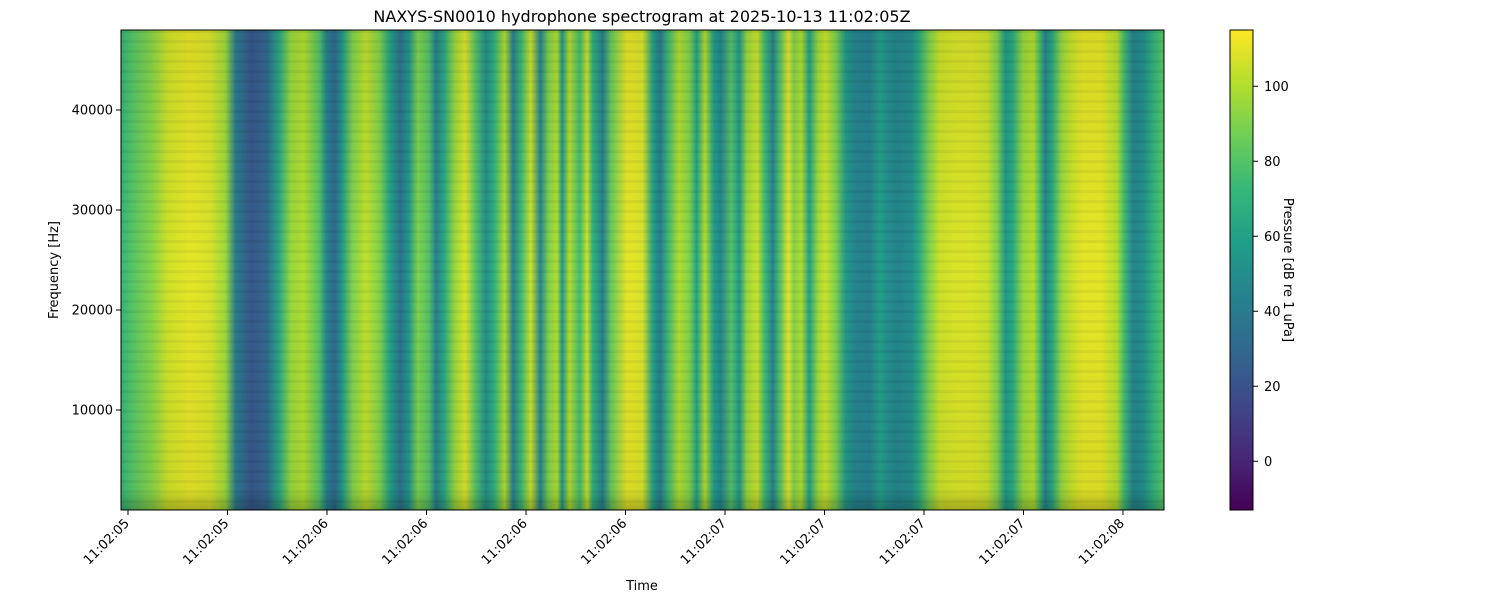 Image resolution: width=1500 pixels, height=604 pixels. What do you see at coordinates (1272, 312) in the screenshot?
I see `colorbar-tick-label: 40` at bounding box center [1272, 312].